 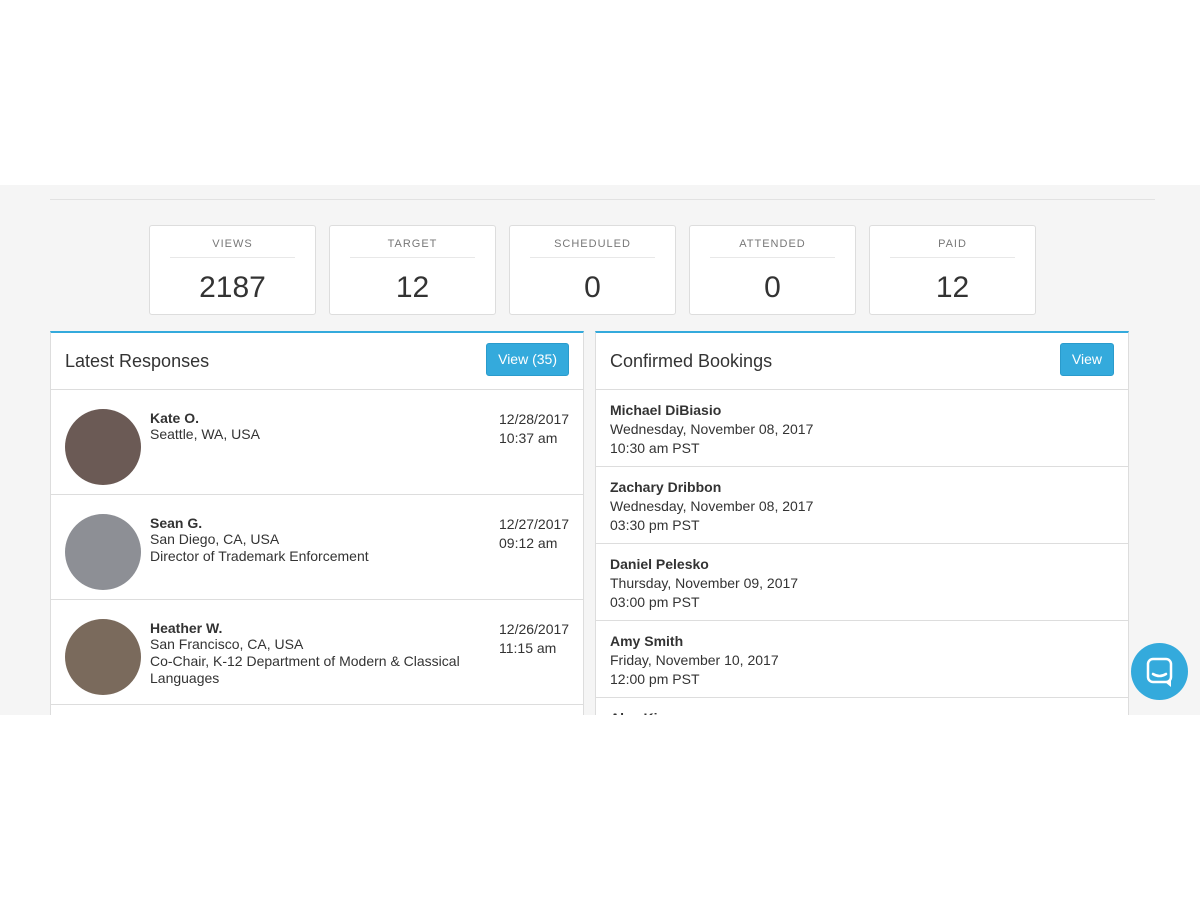 I want to click on detail-line: Director of Trademark Enforcement, so click(x=259, y=556).